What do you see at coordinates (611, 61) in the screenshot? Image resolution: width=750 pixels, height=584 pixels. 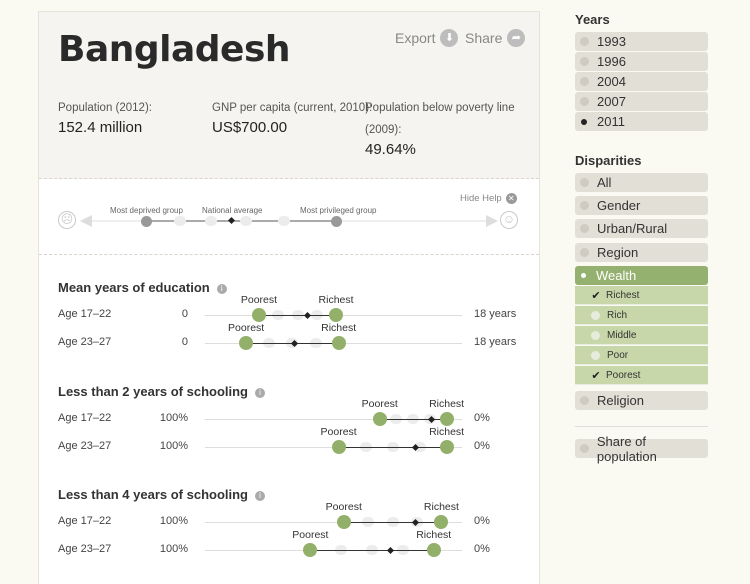 I see `year-label: 1996` at bounding box center [611, 61].